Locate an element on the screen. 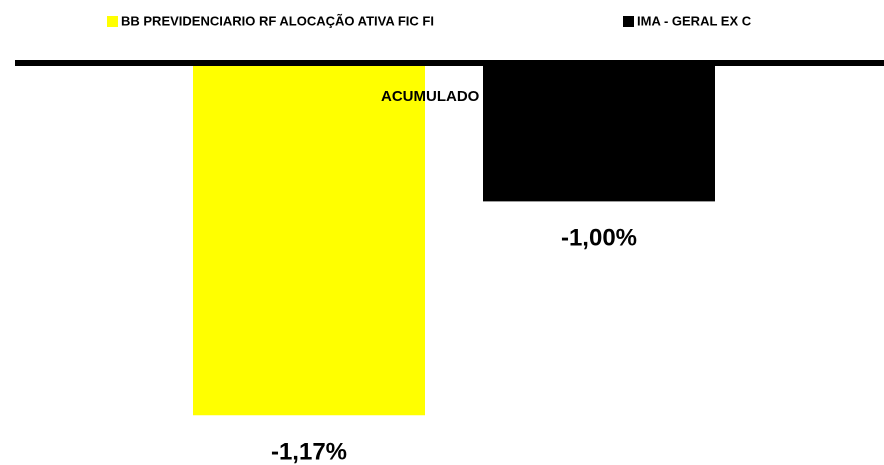 This screenshot has width=884, height=465. legend-label: IMA - GERAL EX C is located at coordinates (694, 20).